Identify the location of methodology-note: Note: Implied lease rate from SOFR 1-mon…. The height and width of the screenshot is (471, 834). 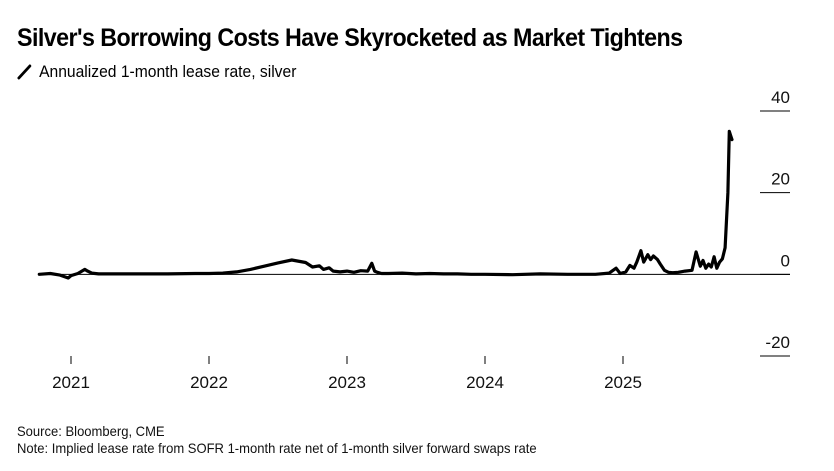
(277, 448).